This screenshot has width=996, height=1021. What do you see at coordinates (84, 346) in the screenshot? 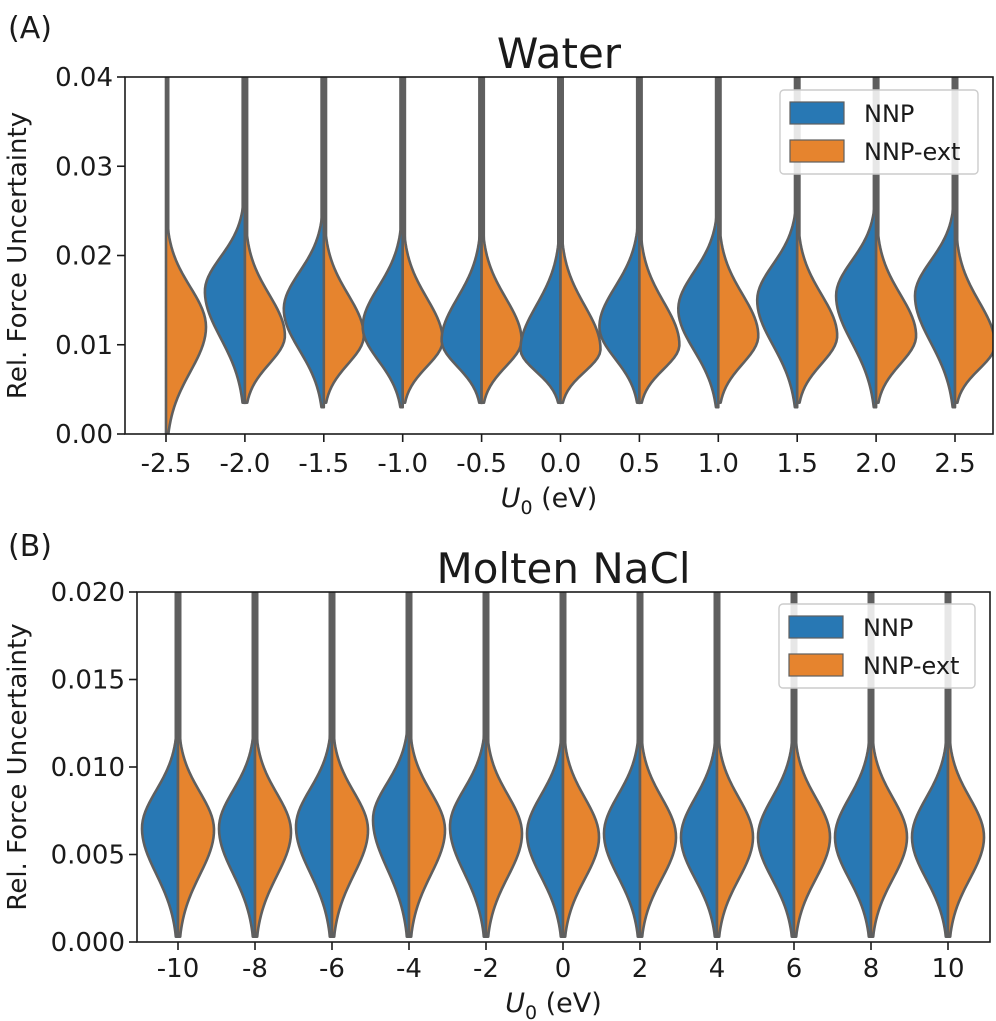
I see `y-tick-label: 0.01` at bounding box center [84, 346].